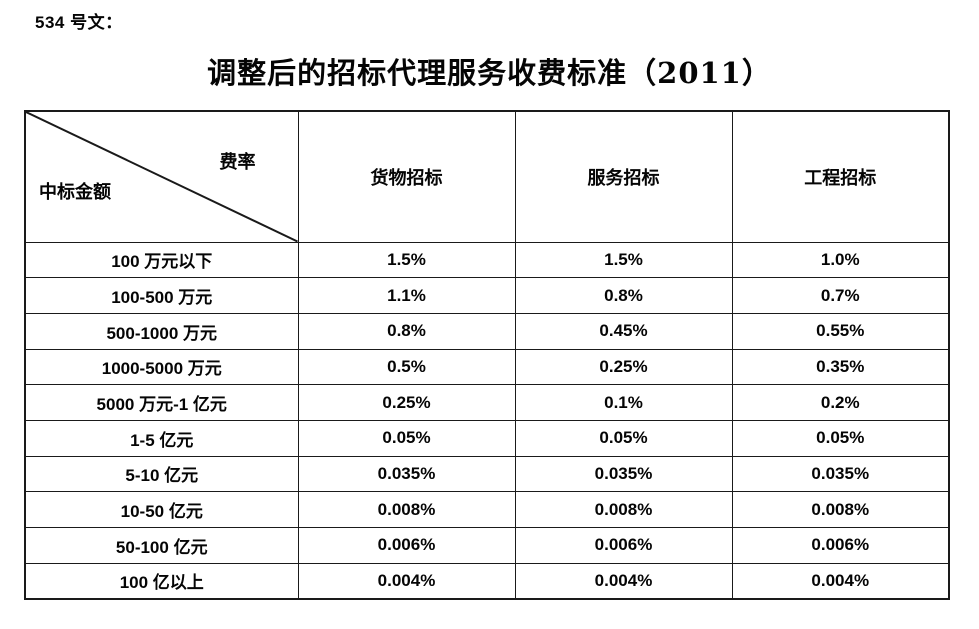 Image resolution: width=979 pixels, height=629 pixels. What do you see at coordinates (623, 176) in the screenshot?
I see `column-header-services: 服务招标` at bounding box center [623, 176].